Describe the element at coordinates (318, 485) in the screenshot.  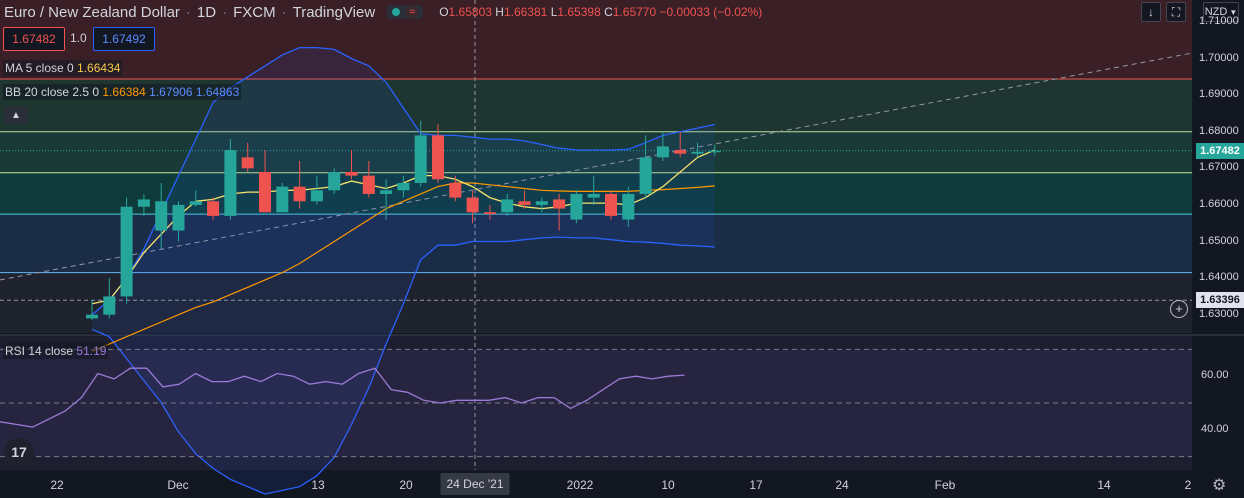
I see `time-tick-label: 13` at that location.